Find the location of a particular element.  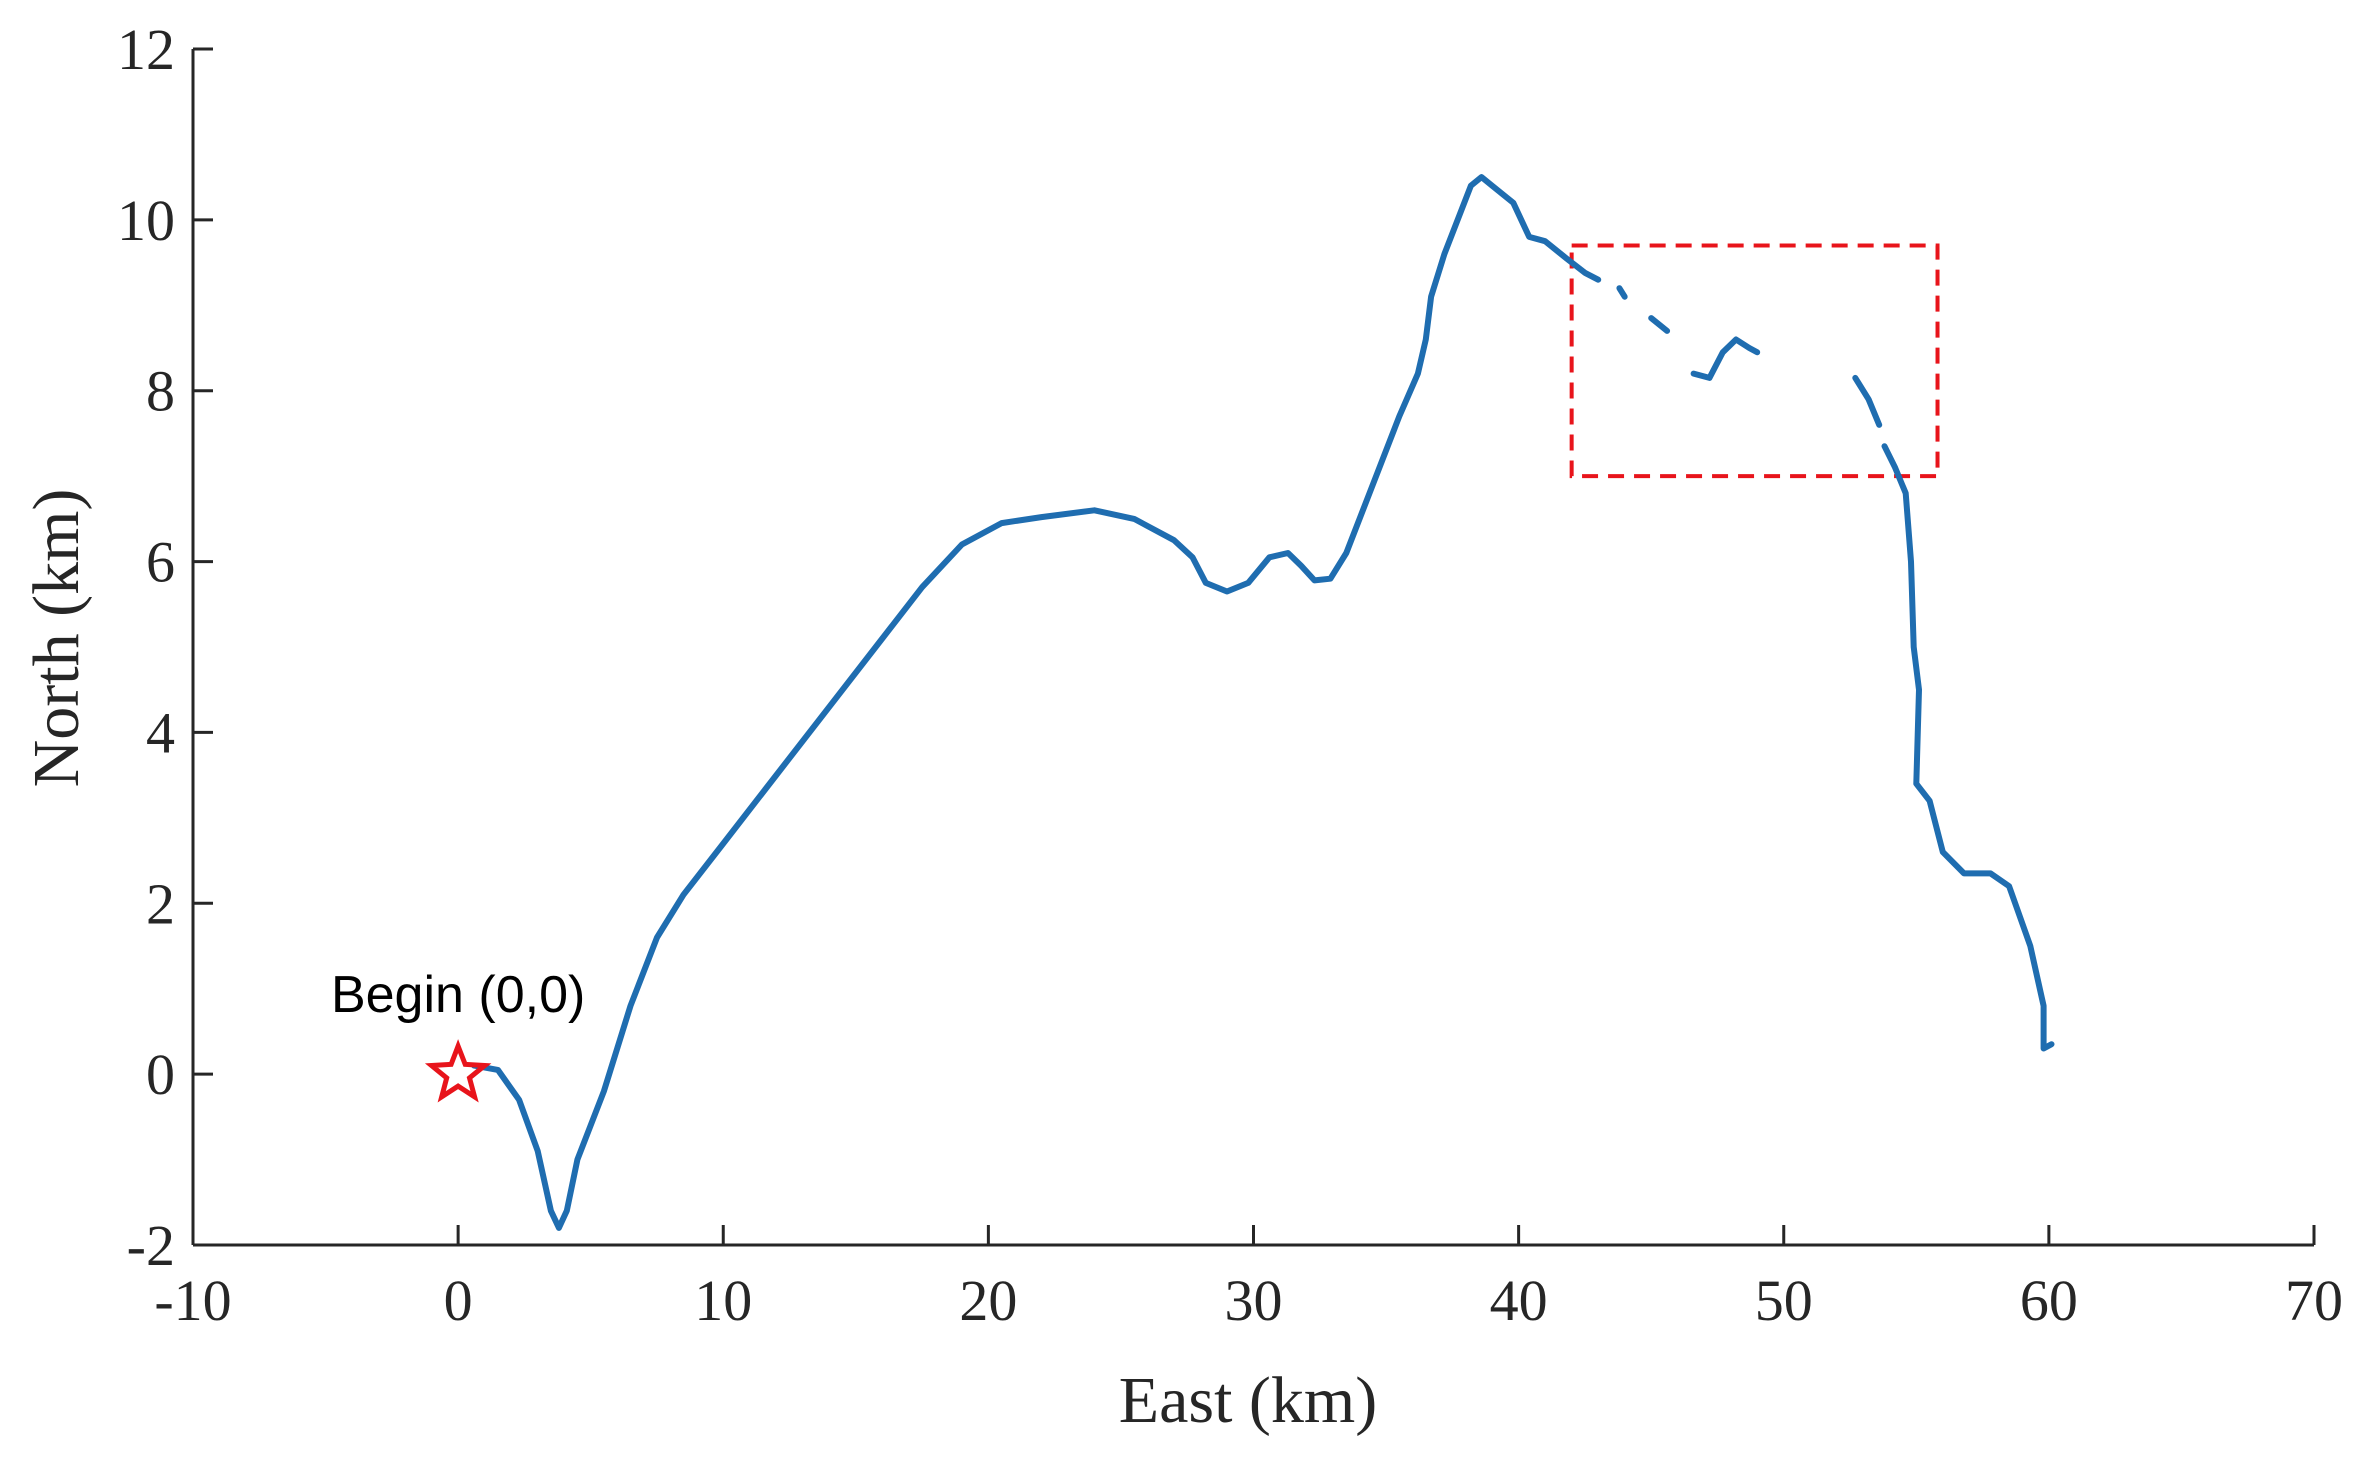

x-axis-title: East (km) is located at coordinates (1248, 1400).